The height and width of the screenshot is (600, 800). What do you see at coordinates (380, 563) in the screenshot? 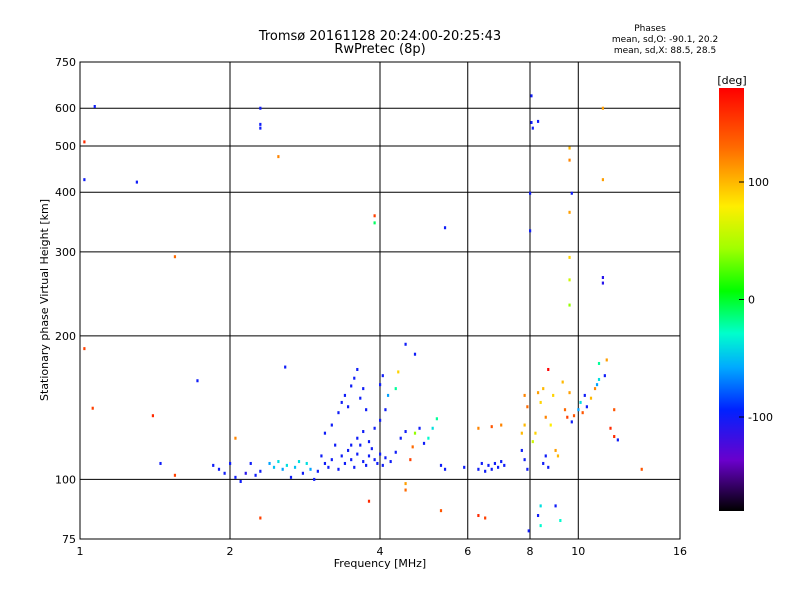
I see `x-axis-label: Frequency [MHz]` at bounding box center [380, 563].